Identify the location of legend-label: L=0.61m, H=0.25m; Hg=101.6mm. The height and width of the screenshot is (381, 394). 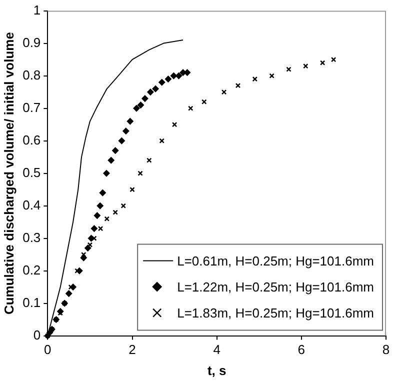
(275, 260).